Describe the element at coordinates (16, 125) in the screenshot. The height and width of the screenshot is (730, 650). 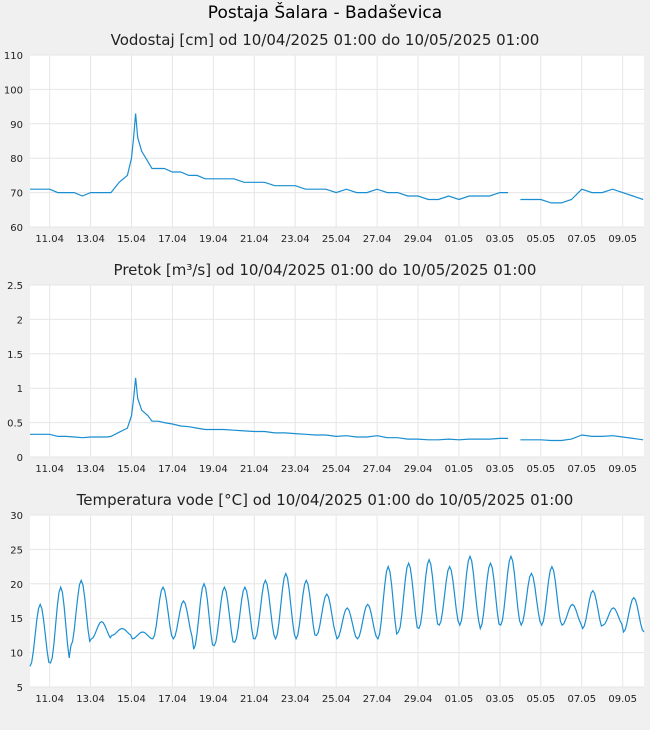
I see `y-tick-label: 90` at that location.